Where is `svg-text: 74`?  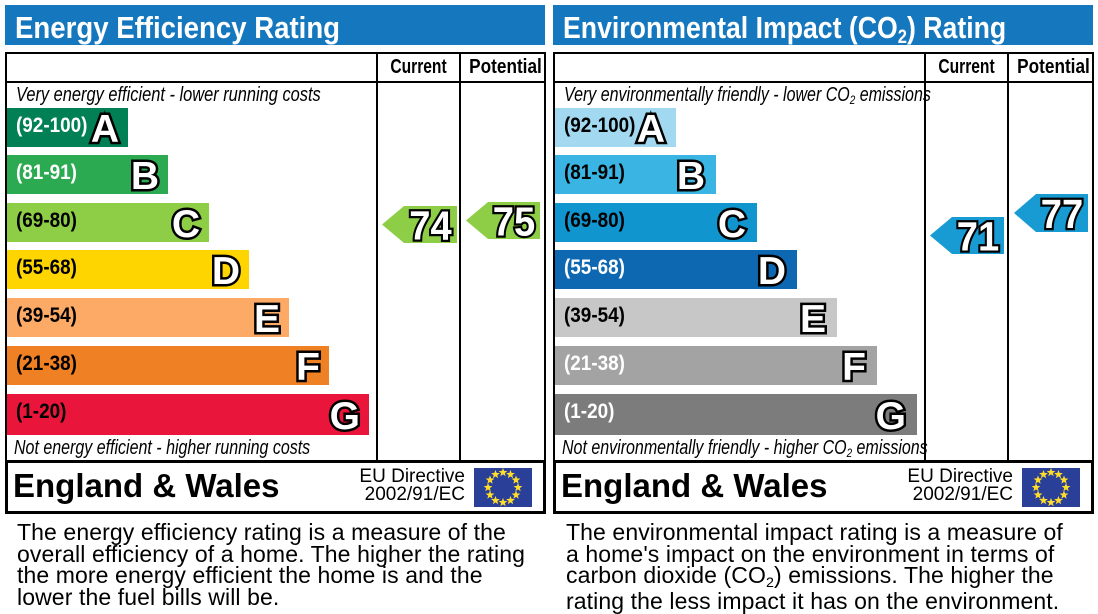
svg-text: 74 is located at coordinates (430, 226).